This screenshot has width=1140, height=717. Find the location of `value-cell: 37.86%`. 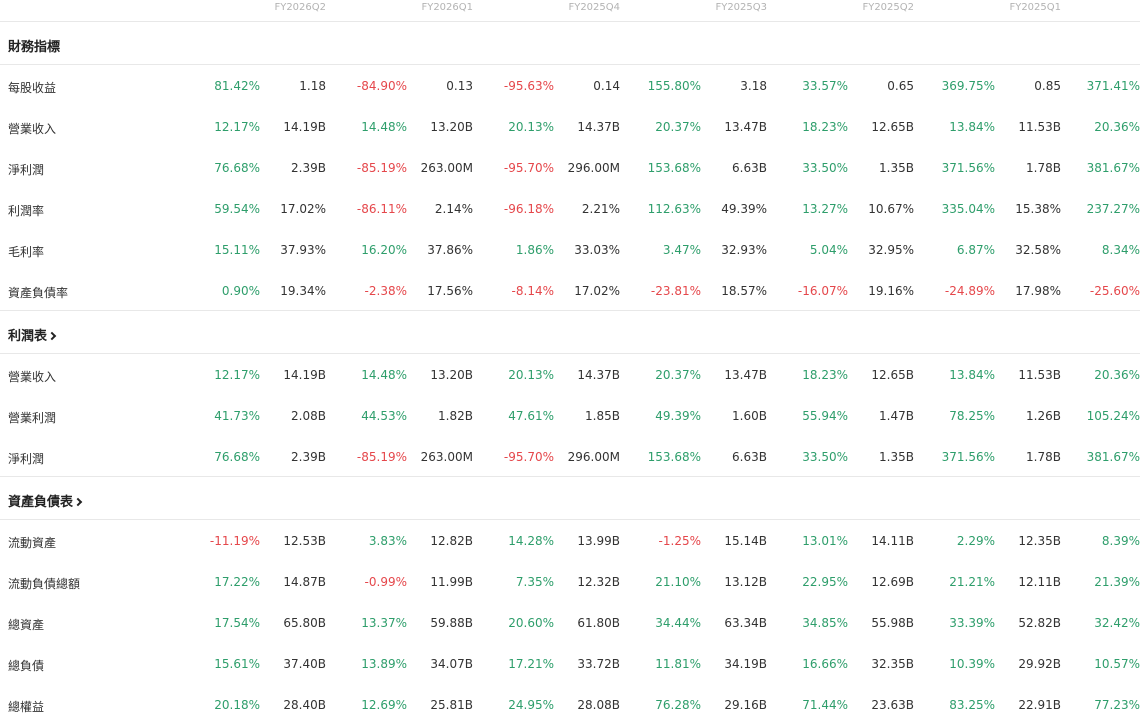

value-cell: 37.86% is located at coordinates (450, 250).